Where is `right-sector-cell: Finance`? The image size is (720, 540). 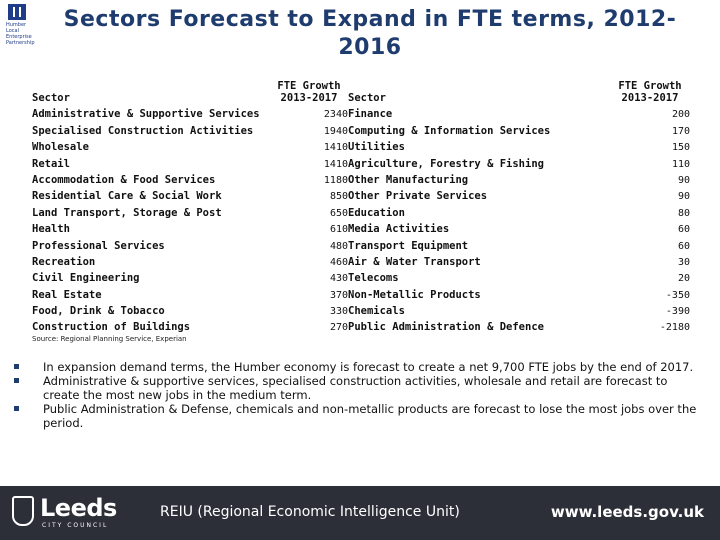
right-sector-cell: Finance is located at coordinates (370, 114).